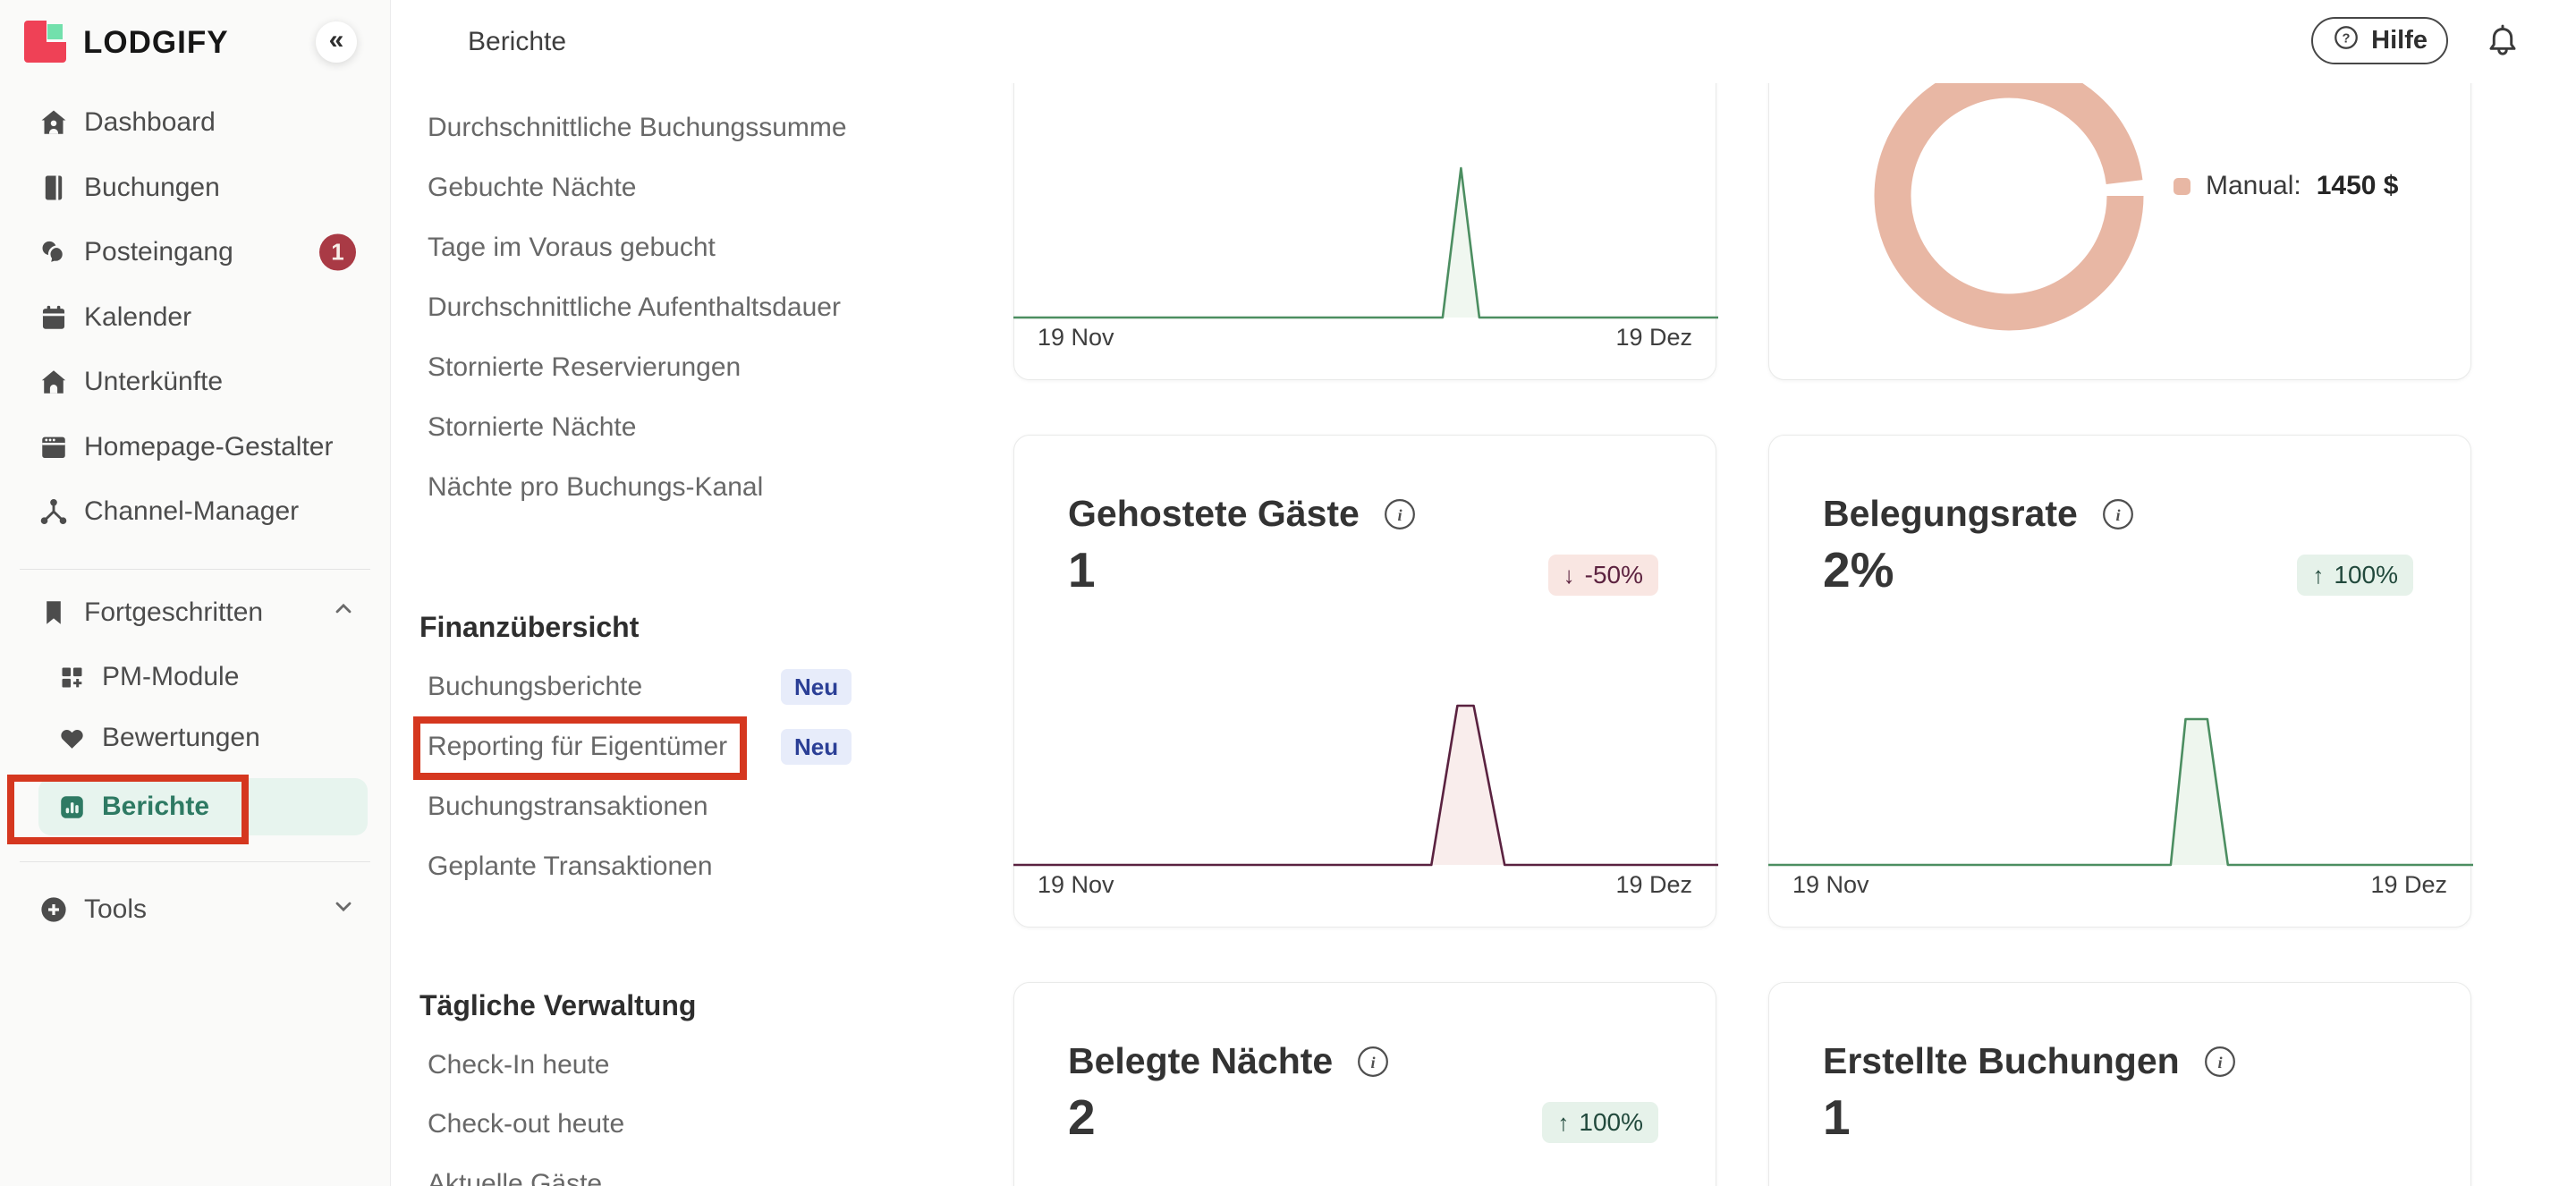 This screenshot has height=1186, width=2576. I want to click on report-link-label: Check-out heute, so click(526, 1124).